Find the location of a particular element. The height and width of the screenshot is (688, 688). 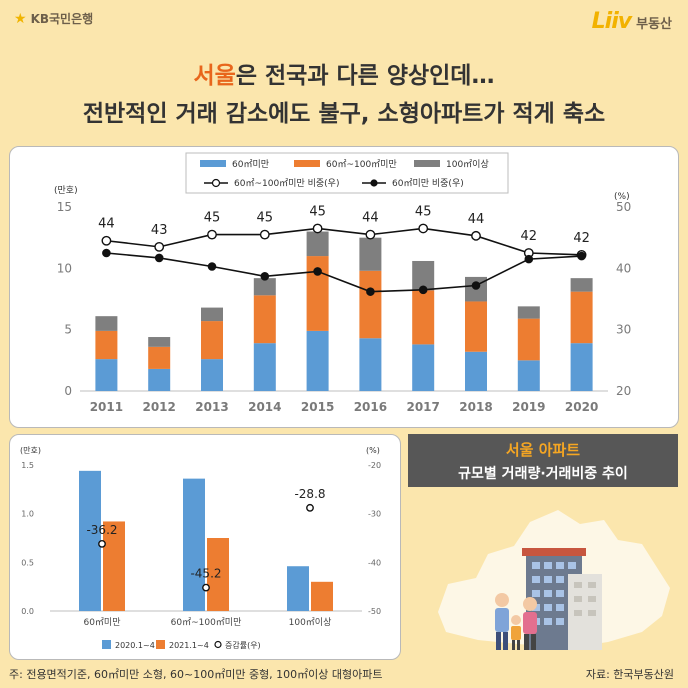

legend-label: 증감률(우) is located at coordinates (243, 645).